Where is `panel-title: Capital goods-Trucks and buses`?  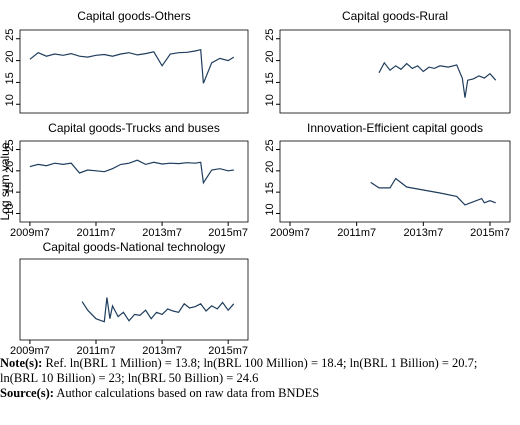 panel-title: Capital goods-Trucks and buses is located at coordinates (134, 128).